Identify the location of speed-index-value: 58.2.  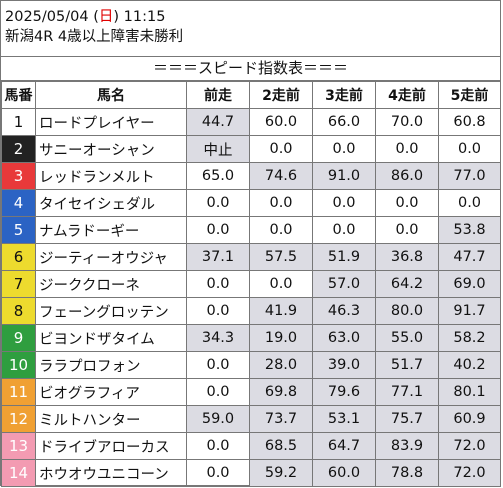
(469, 338).